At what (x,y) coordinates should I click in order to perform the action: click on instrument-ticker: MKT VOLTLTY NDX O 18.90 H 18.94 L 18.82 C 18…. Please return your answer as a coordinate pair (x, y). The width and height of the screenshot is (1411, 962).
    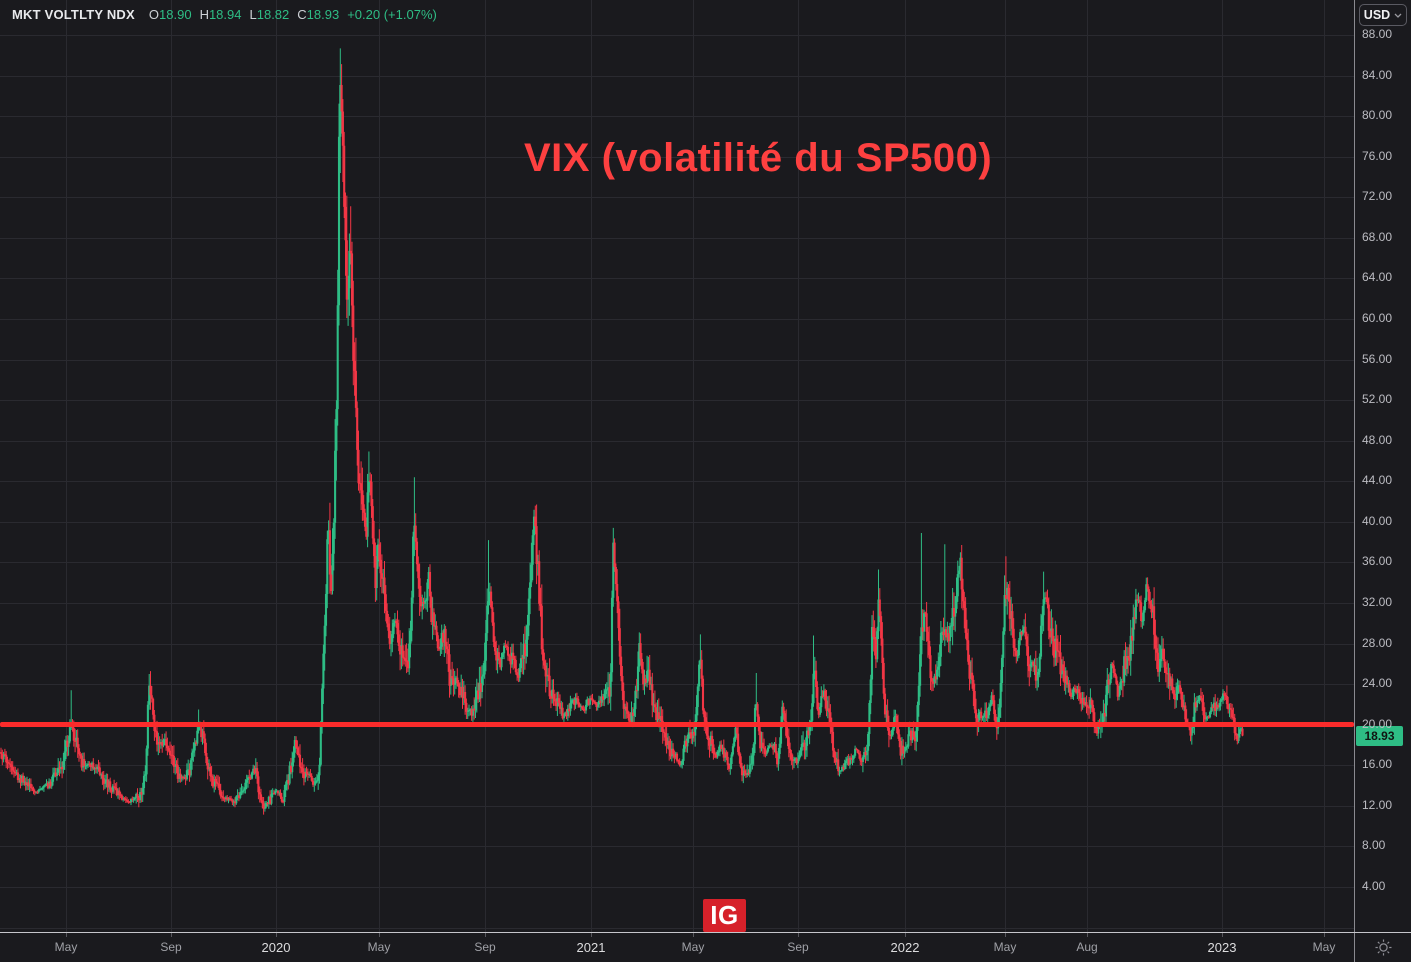
    Looking at the image, I should click on (224, 14).